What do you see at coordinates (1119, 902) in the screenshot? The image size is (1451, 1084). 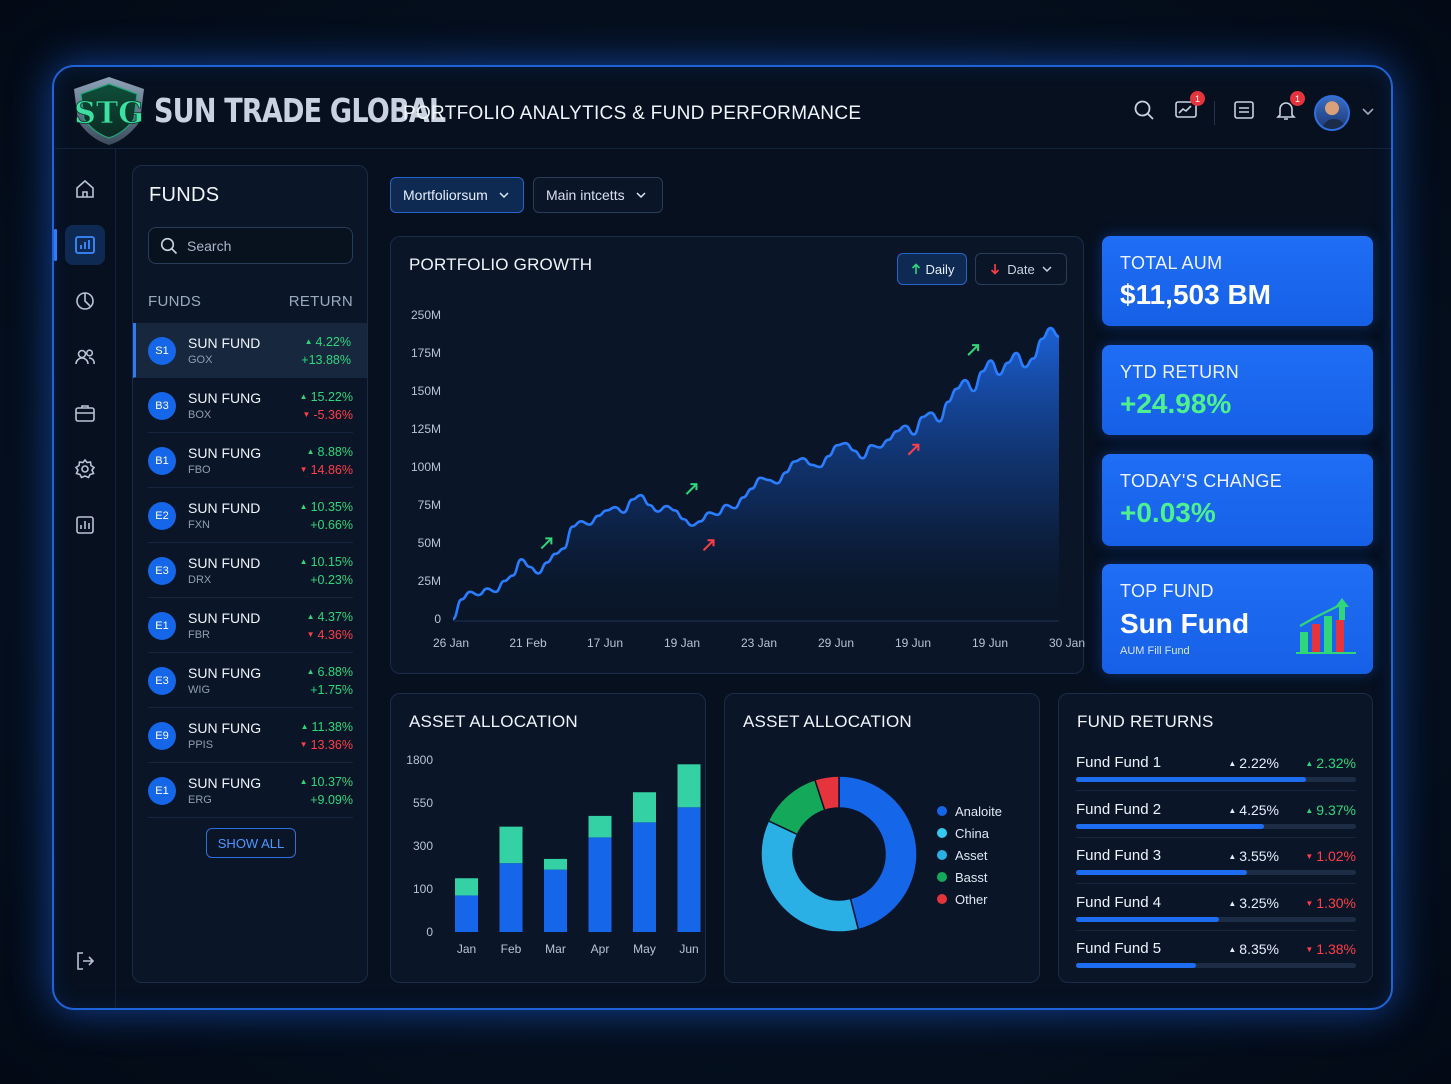 I see `fund-return-name: Fund Fund 4` at bounding box center [1119, 902].